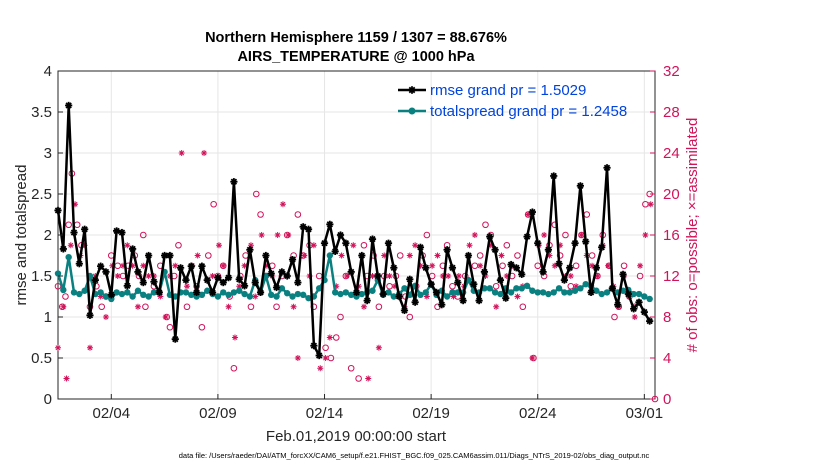 Image resolution: width=830 pixels, height=470 pixels. Describe the element at coordinates (303, 226) in the screenshot. I see `rmse-point-46-stroke` at that location.